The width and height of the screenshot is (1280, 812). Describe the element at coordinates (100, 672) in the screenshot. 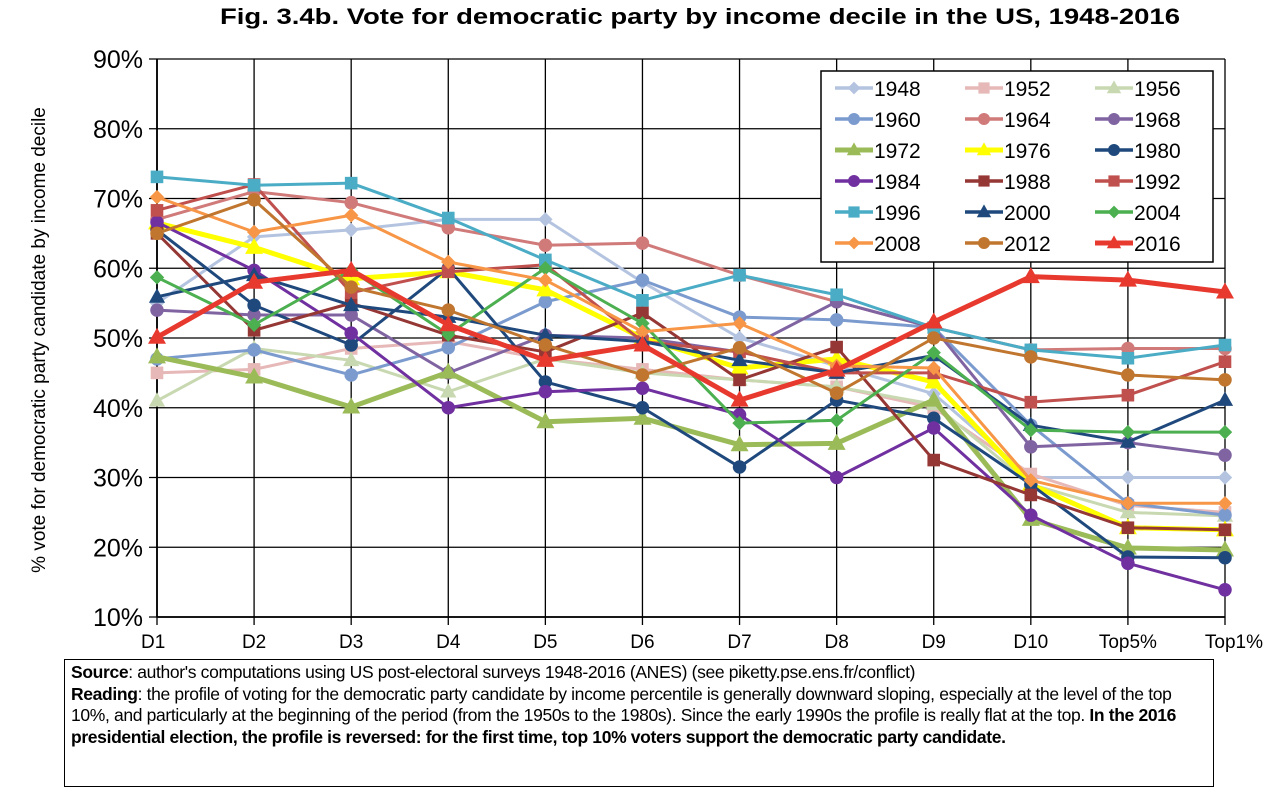

I see `source-label: Source` at that location.